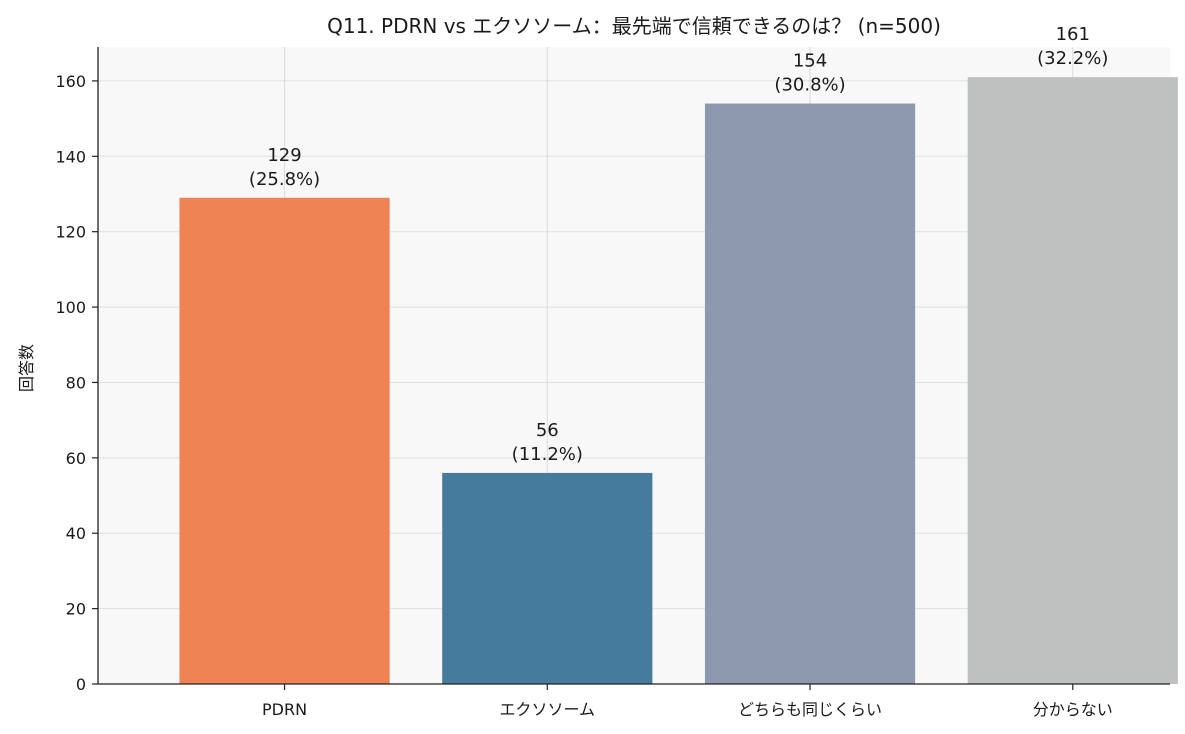 The image size is (1185, 734). What do you see at coordinates (547, 454) in the screenshot?
I see `data-label-percent: (11.2%)` at bounding box center [547, 454].